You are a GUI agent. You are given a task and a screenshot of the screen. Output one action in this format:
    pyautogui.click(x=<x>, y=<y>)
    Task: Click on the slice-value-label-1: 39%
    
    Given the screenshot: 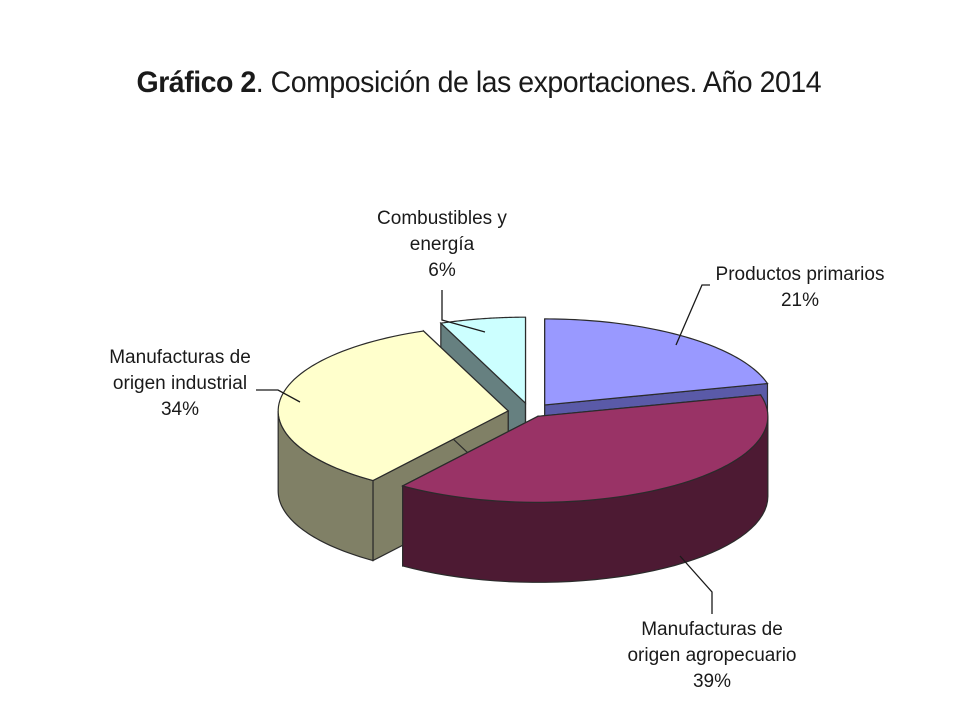 What is the action you would take?
    pyautogui.click(x=712, y=681)
    